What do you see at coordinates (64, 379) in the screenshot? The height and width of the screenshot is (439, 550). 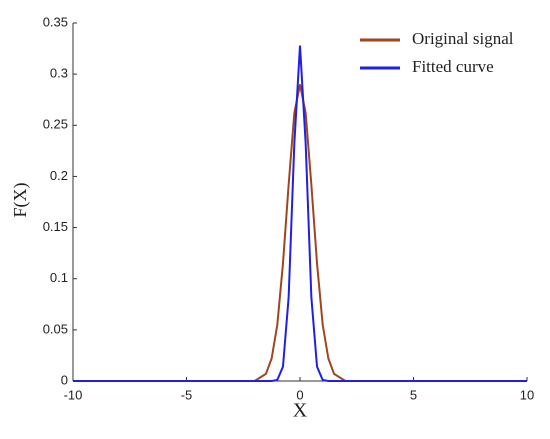 I see `y-tick-label: 0` at bounding box center [64, 379].